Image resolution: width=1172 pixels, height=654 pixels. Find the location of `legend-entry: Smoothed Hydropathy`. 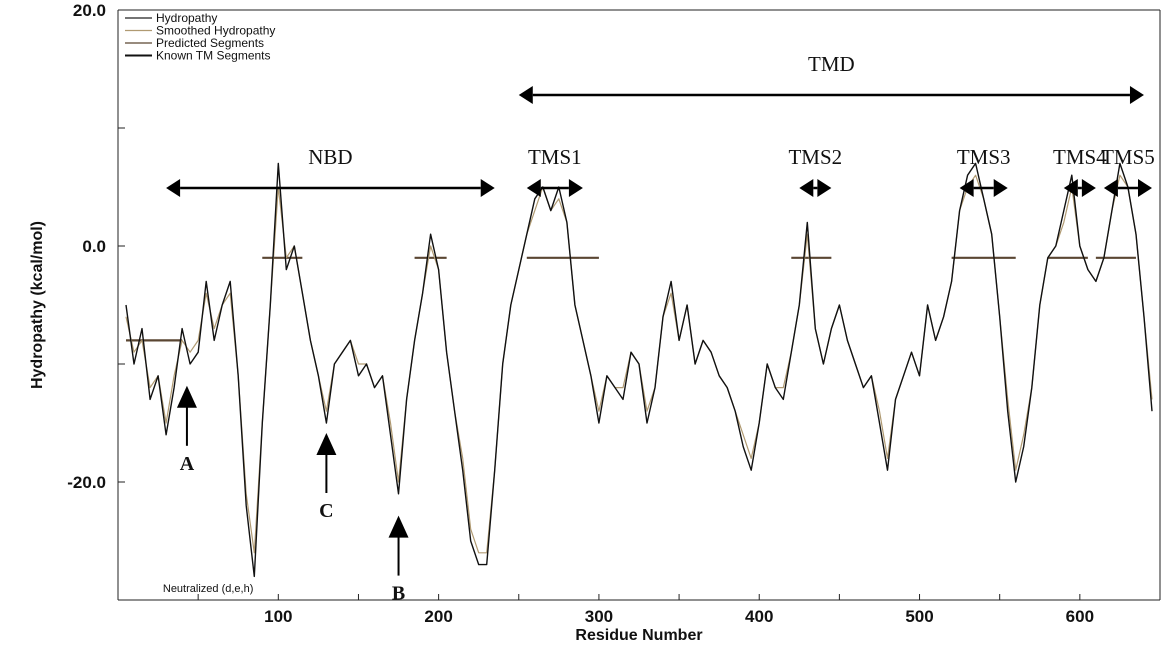

legend-entry: Smoothed Hydropathy is located at coordinates (215, 31).